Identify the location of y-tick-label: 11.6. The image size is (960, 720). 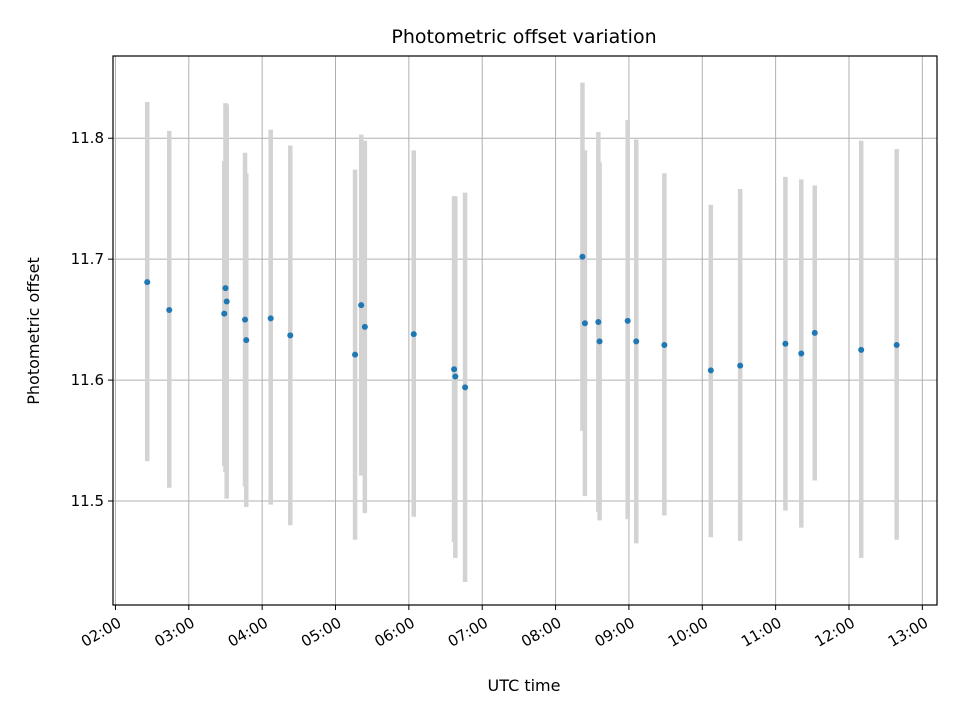
(87, 380).